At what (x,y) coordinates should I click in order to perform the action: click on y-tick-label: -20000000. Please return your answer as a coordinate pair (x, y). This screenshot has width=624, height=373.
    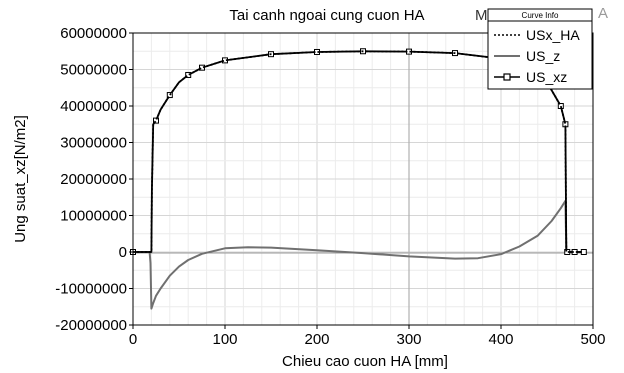
    Looking at the image, I should click on (91, 325).